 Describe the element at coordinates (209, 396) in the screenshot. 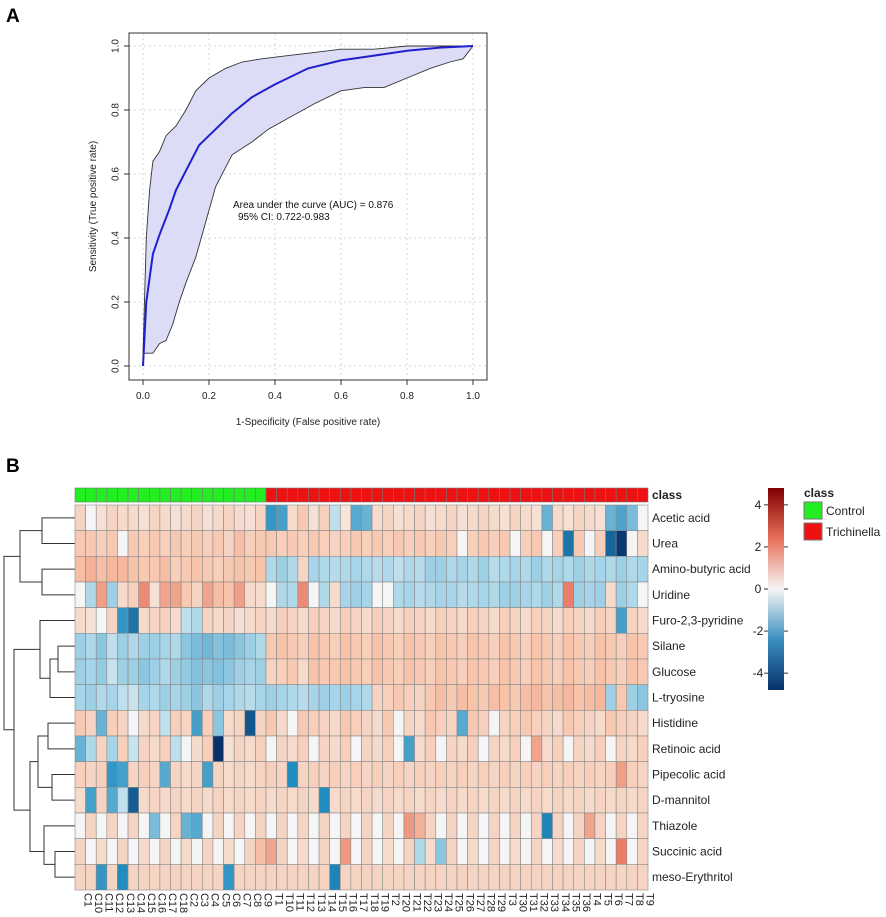

I see `roc-x-tick-label: 0.2` at that location.